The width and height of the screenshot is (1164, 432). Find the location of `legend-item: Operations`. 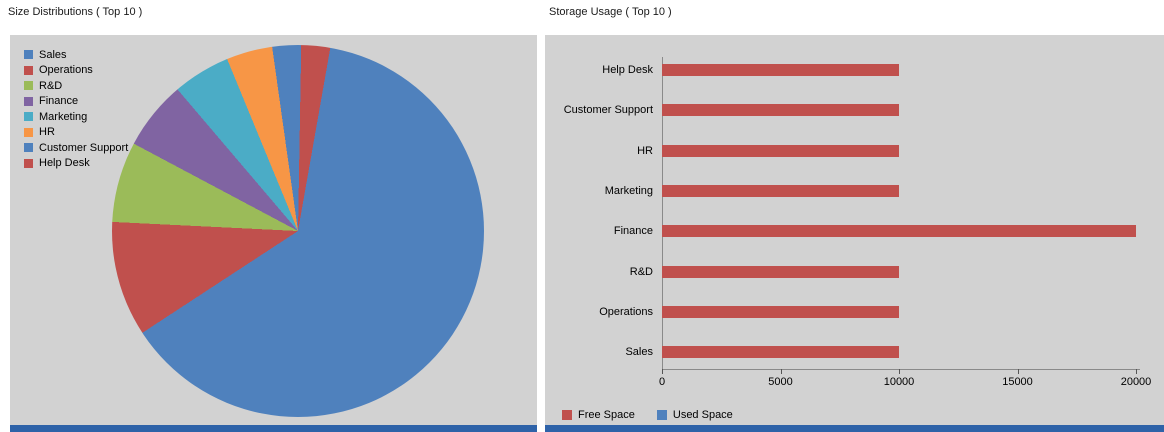

legend-item: Operations is located at coordinates (76, 71).